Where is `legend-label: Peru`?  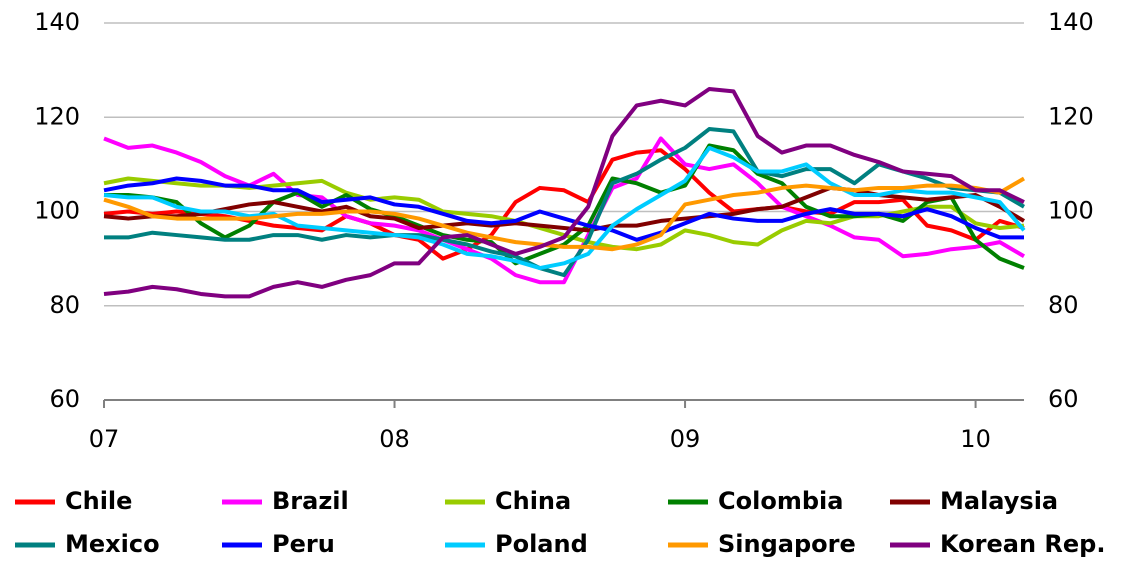 legend-label: Peru is located at coordinates (303, 544).